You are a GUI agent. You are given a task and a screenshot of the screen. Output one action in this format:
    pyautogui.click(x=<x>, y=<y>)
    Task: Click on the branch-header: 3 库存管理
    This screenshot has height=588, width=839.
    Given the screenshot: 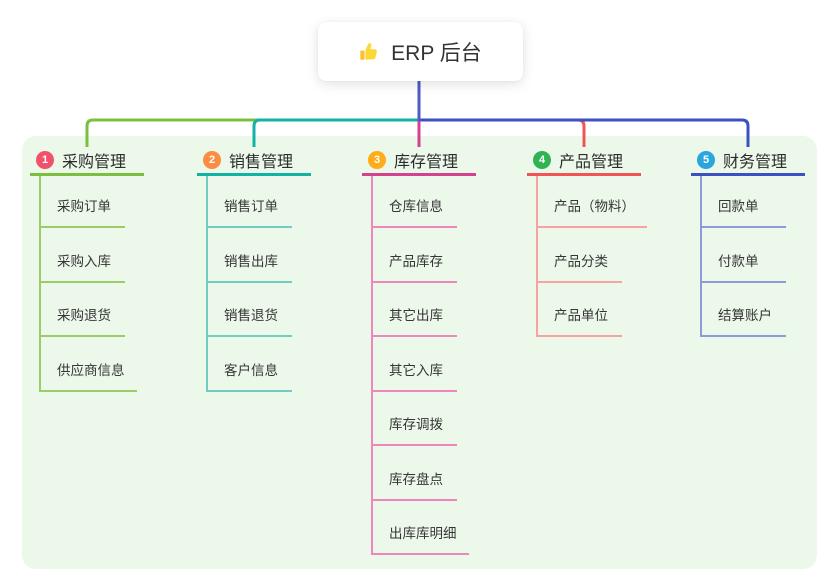 What is the action you would take?
    pyautogui.click(x=419, y=161)
    